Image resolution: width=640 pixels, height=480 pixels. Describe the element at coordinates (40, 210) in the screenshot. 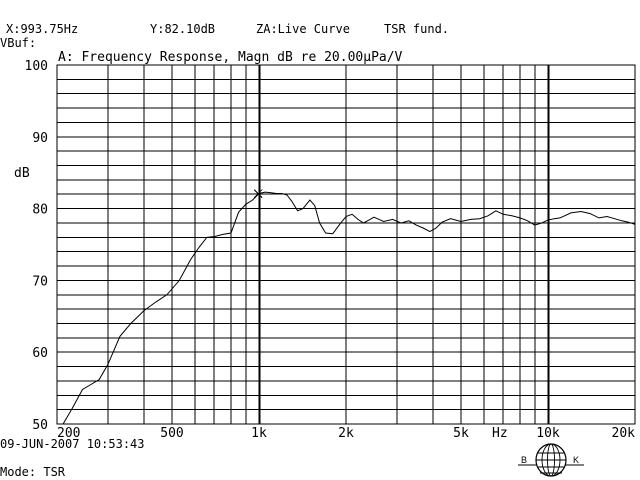

I see `y-tick-label: 80` at that location.